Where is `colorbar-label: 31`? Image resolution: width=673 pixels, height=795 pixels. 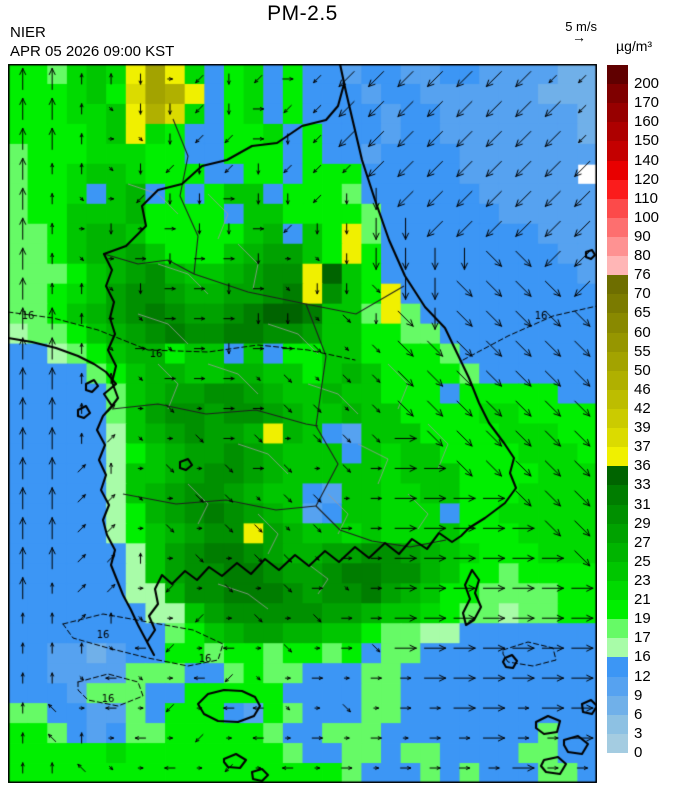
colorbar-label: 31 is located at coordinates (642, 504).